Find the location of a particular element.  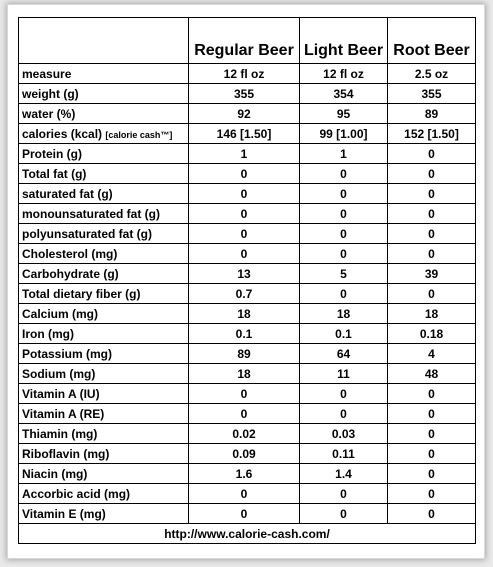

row-label: Cholesterol (mg) is located at coordinates (70, 253).